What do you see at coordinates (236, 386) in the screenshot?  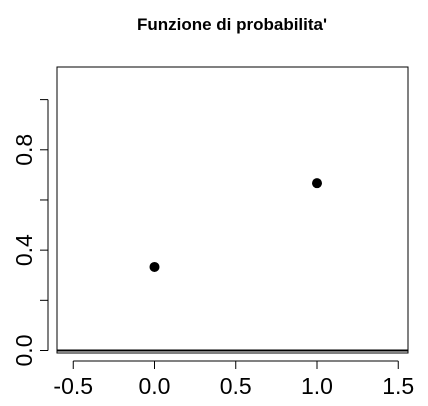 I see `x-tick-label: 0.5` at bounding box center [236, 386].